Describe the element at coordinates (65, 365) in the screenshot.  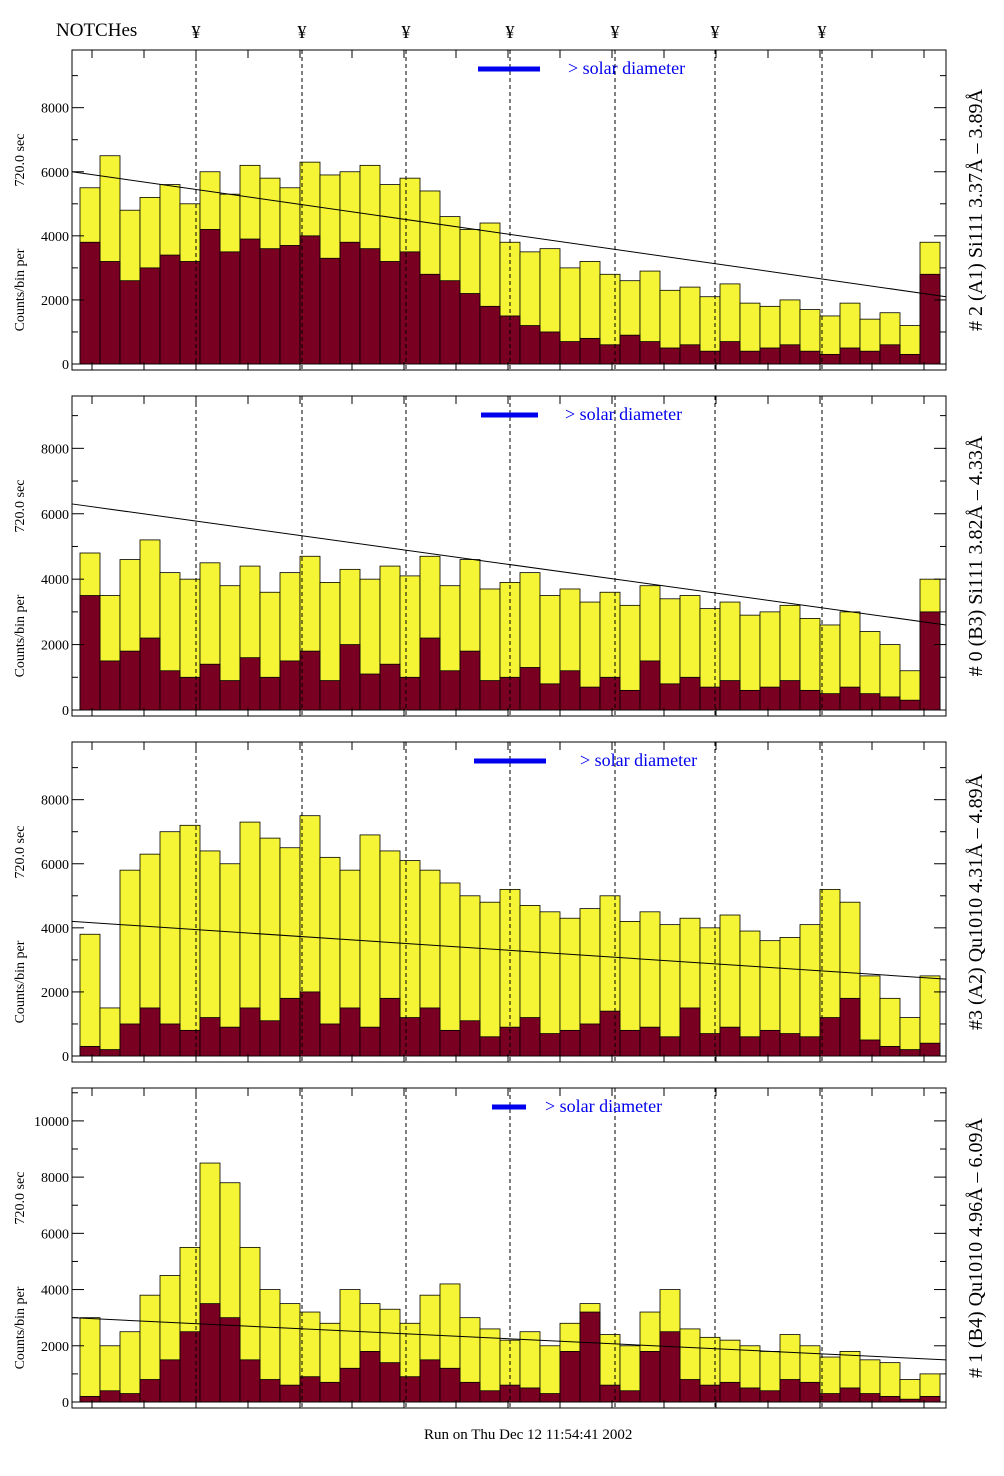
I see `y-tick-label: 0` at that location.